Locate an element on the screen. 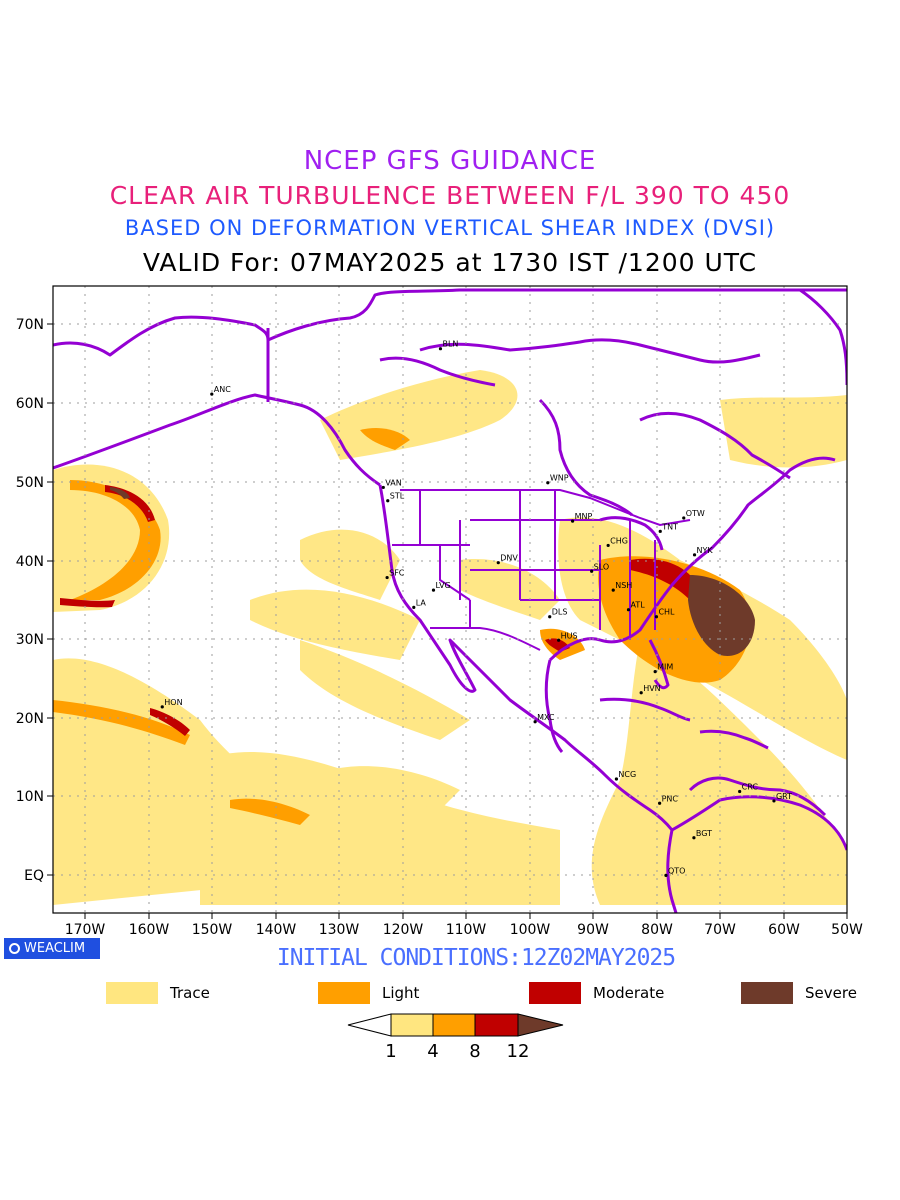 This screenshot has height=1200, width=900. station-chl: CHL is located at coordinates (664, 613).